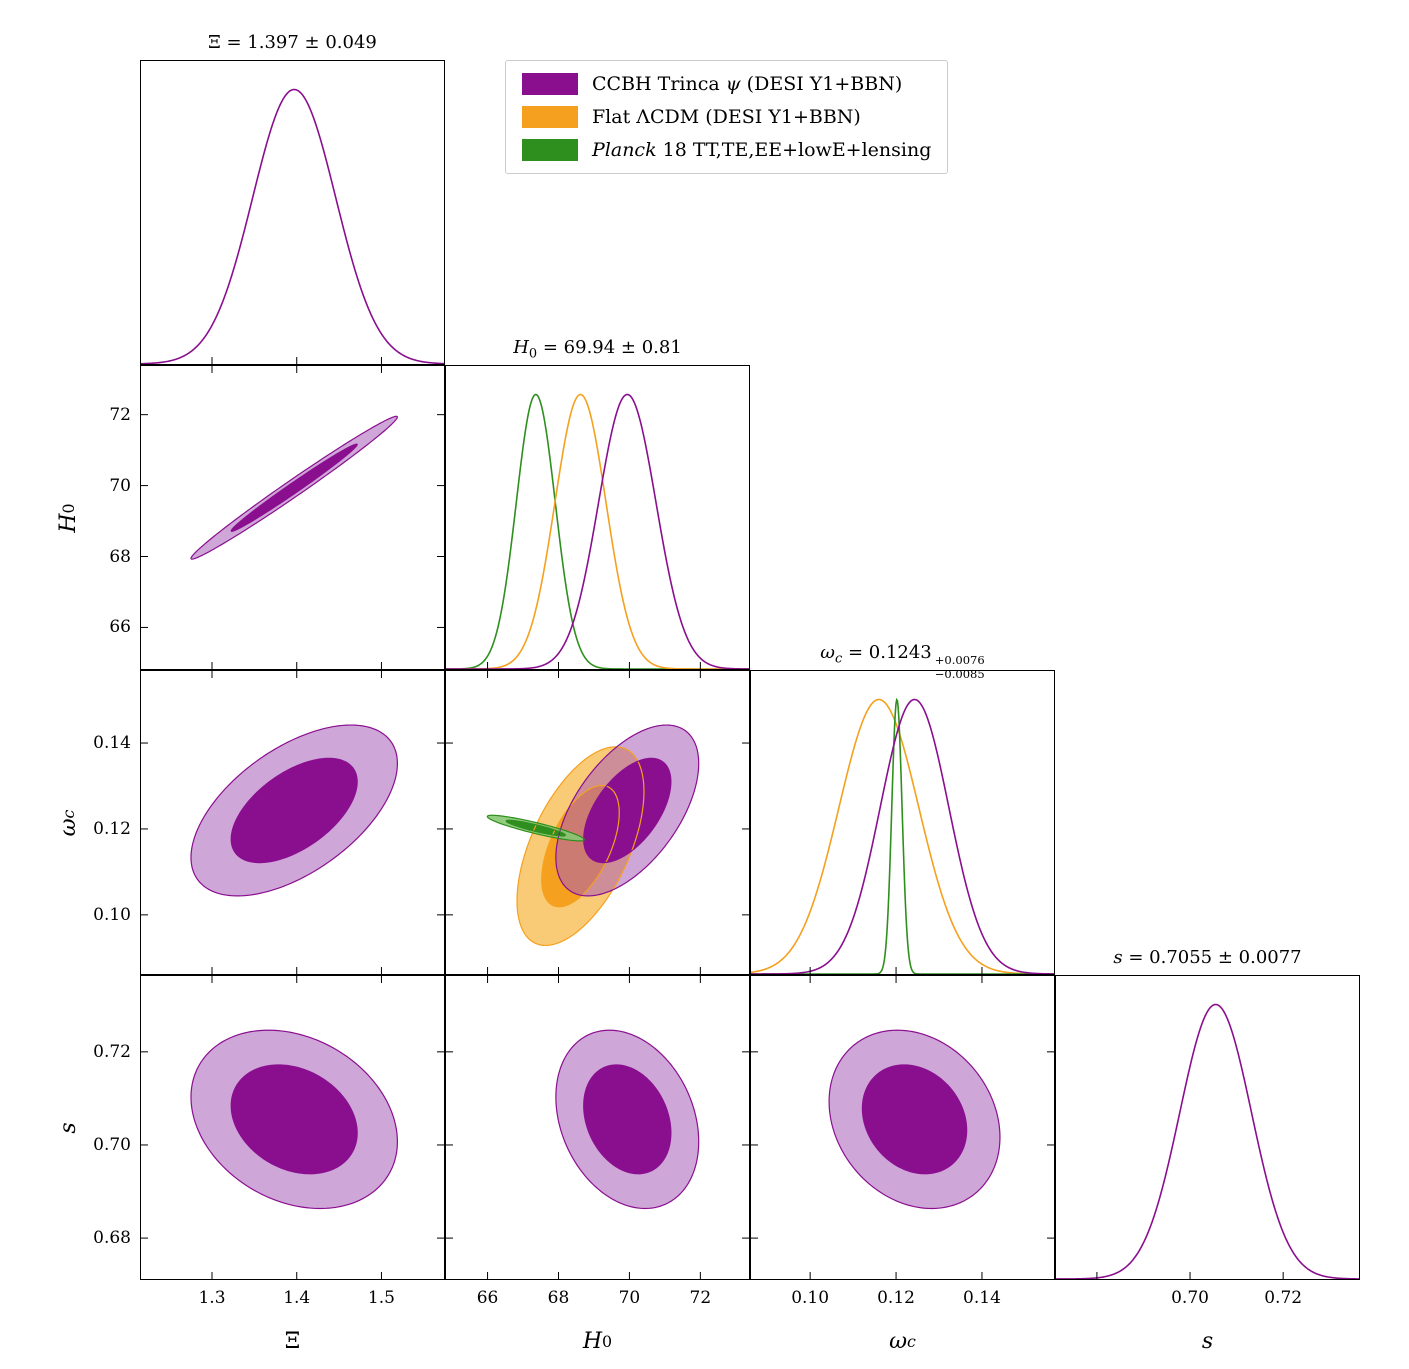  I want to click on panel-1d-H0, so click(597, 519).